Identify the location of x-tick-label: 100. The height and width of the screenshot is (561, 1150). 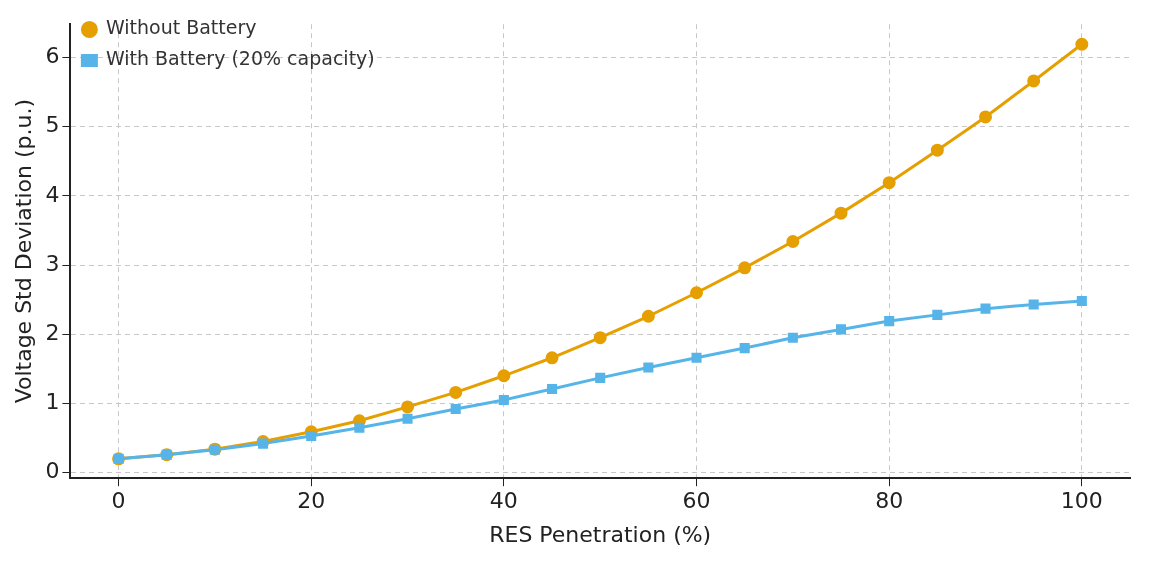
(1081, 501).